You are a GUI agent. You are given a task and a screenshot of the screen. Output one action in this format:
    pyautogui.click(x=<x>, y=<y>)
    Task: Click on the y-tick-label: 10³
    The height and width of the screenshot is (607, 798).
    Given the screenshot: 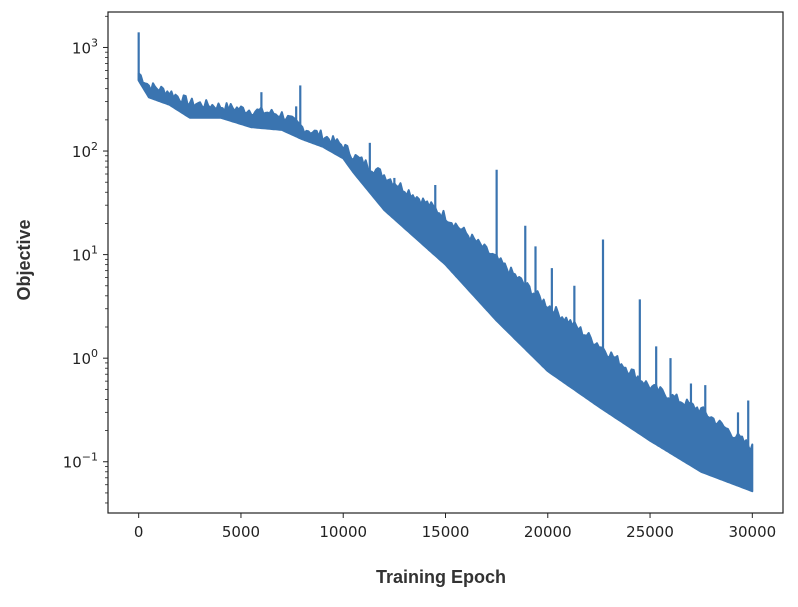 What is the action you would take?
    pyautogui.click(x=85, y=46)
    